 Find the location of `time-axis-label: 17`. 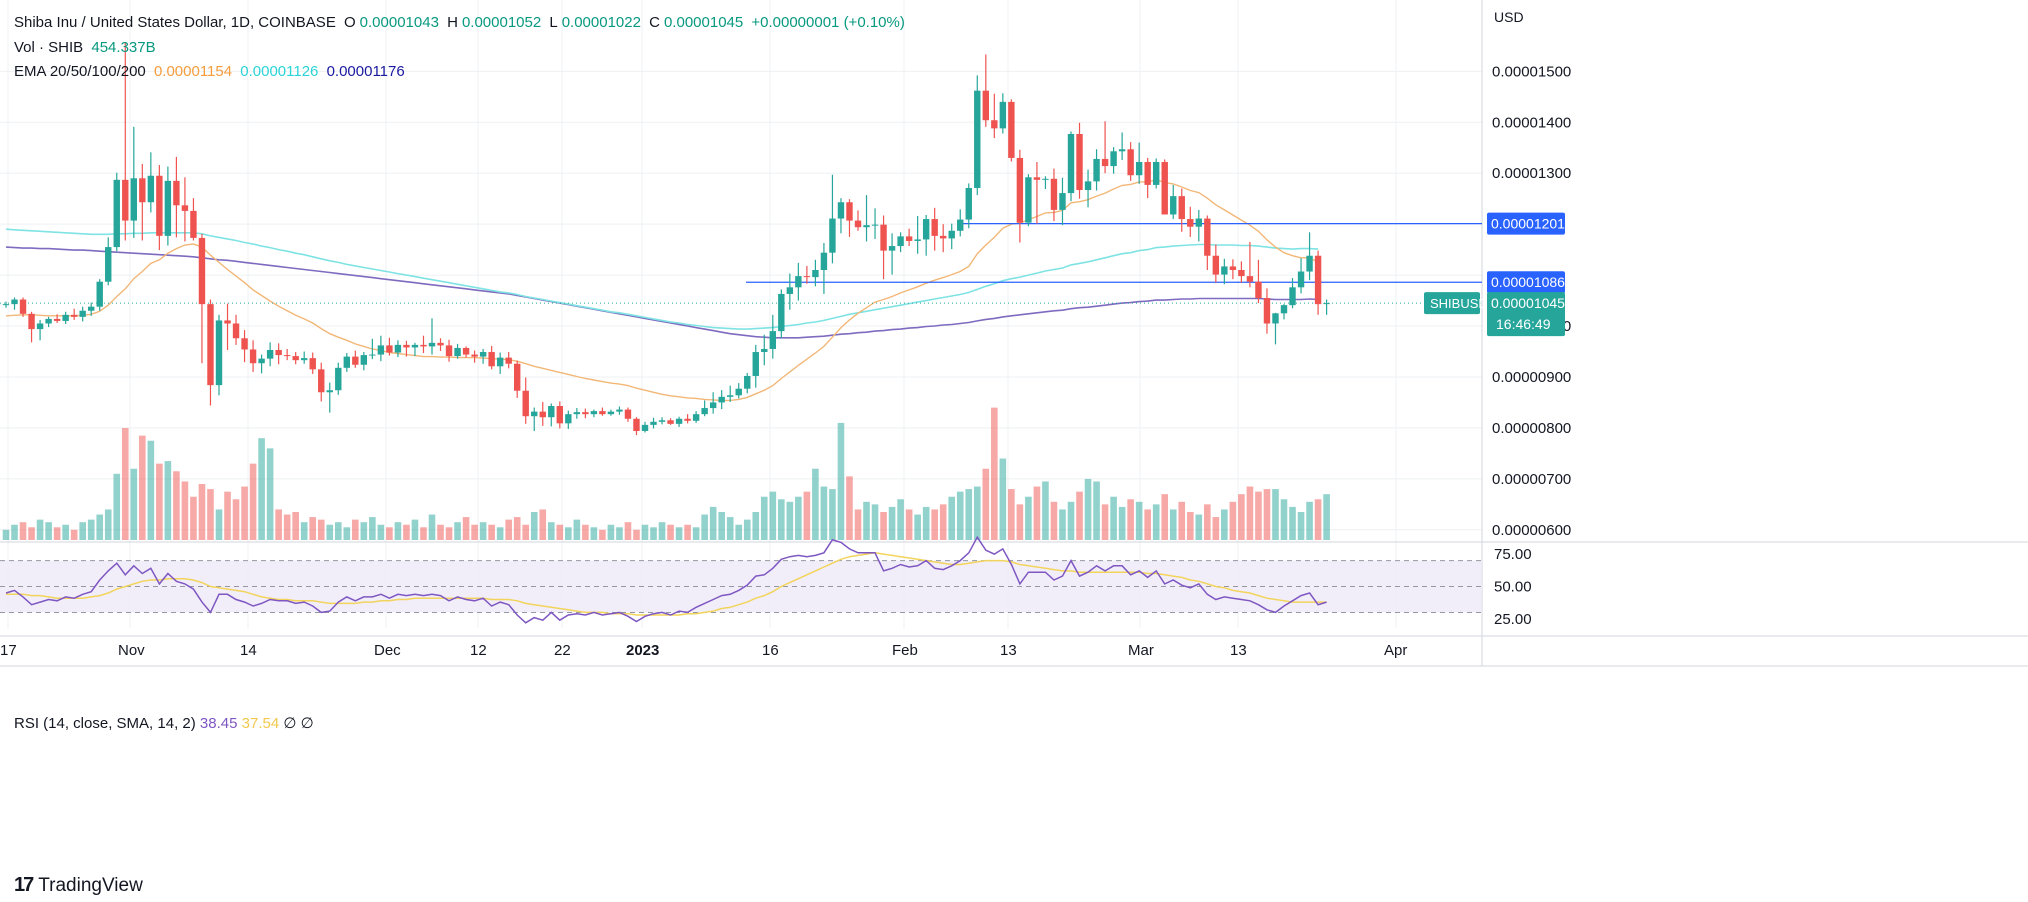

time-axis-label: 17 is located at coordinates (8, 650).